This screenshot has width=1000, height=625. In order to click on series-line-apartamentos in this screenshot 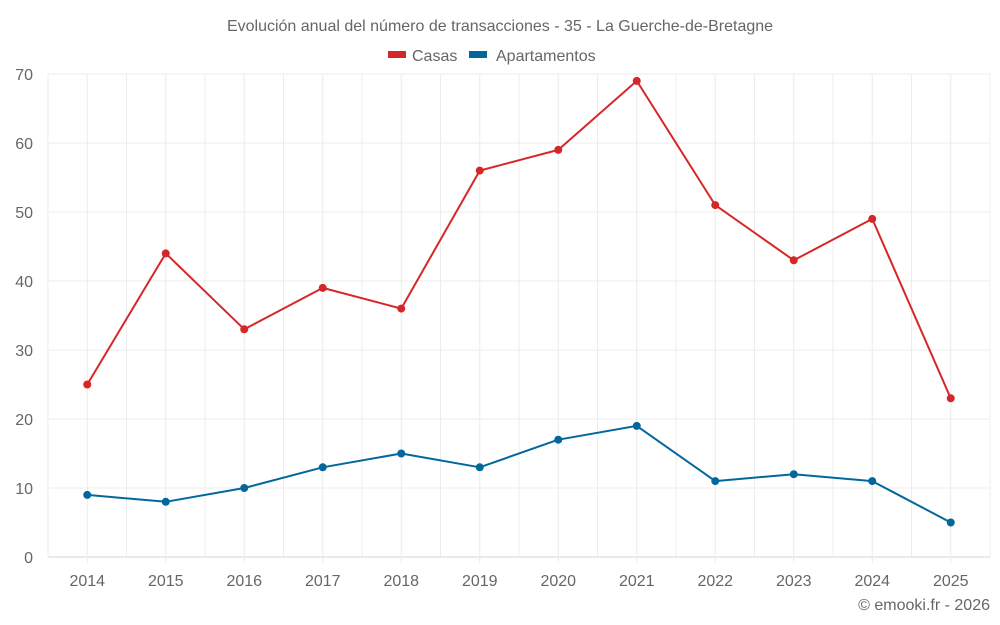, I will do `click(519, 474)`.